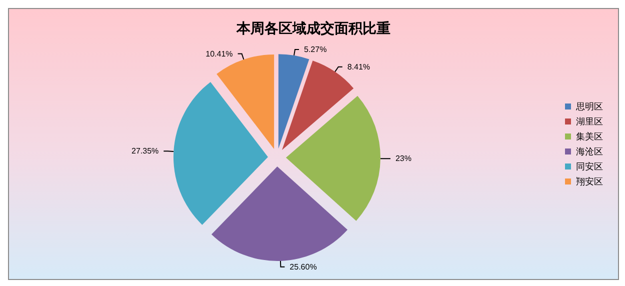 The width and height of the screenshot is (625, 286). Describe the element at coordinates (589, 151) in the screenshot. I see `legend-label: 海沧区` at that location.